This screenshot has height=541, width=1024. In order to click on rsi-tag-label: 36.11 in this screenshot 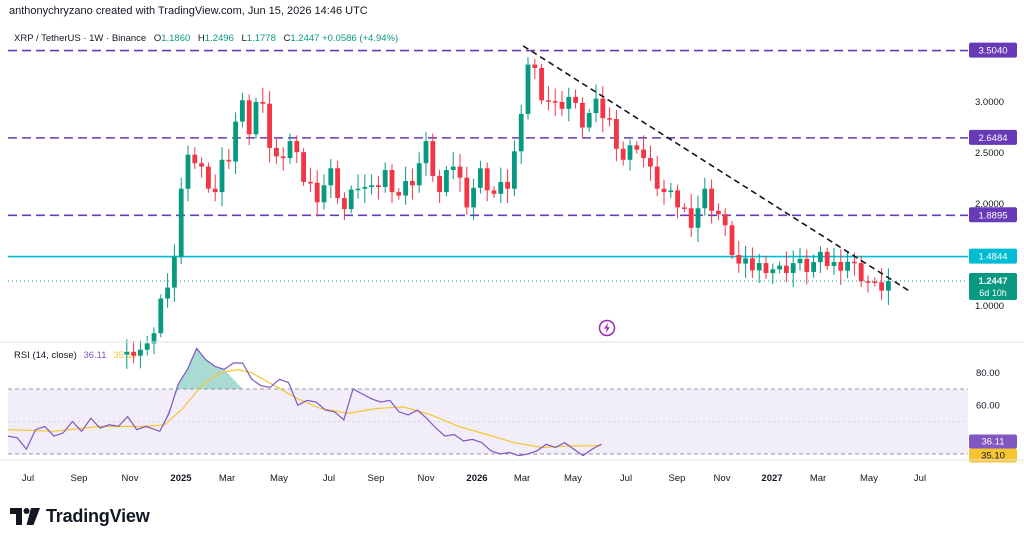, I will do `click(992, 442)`.